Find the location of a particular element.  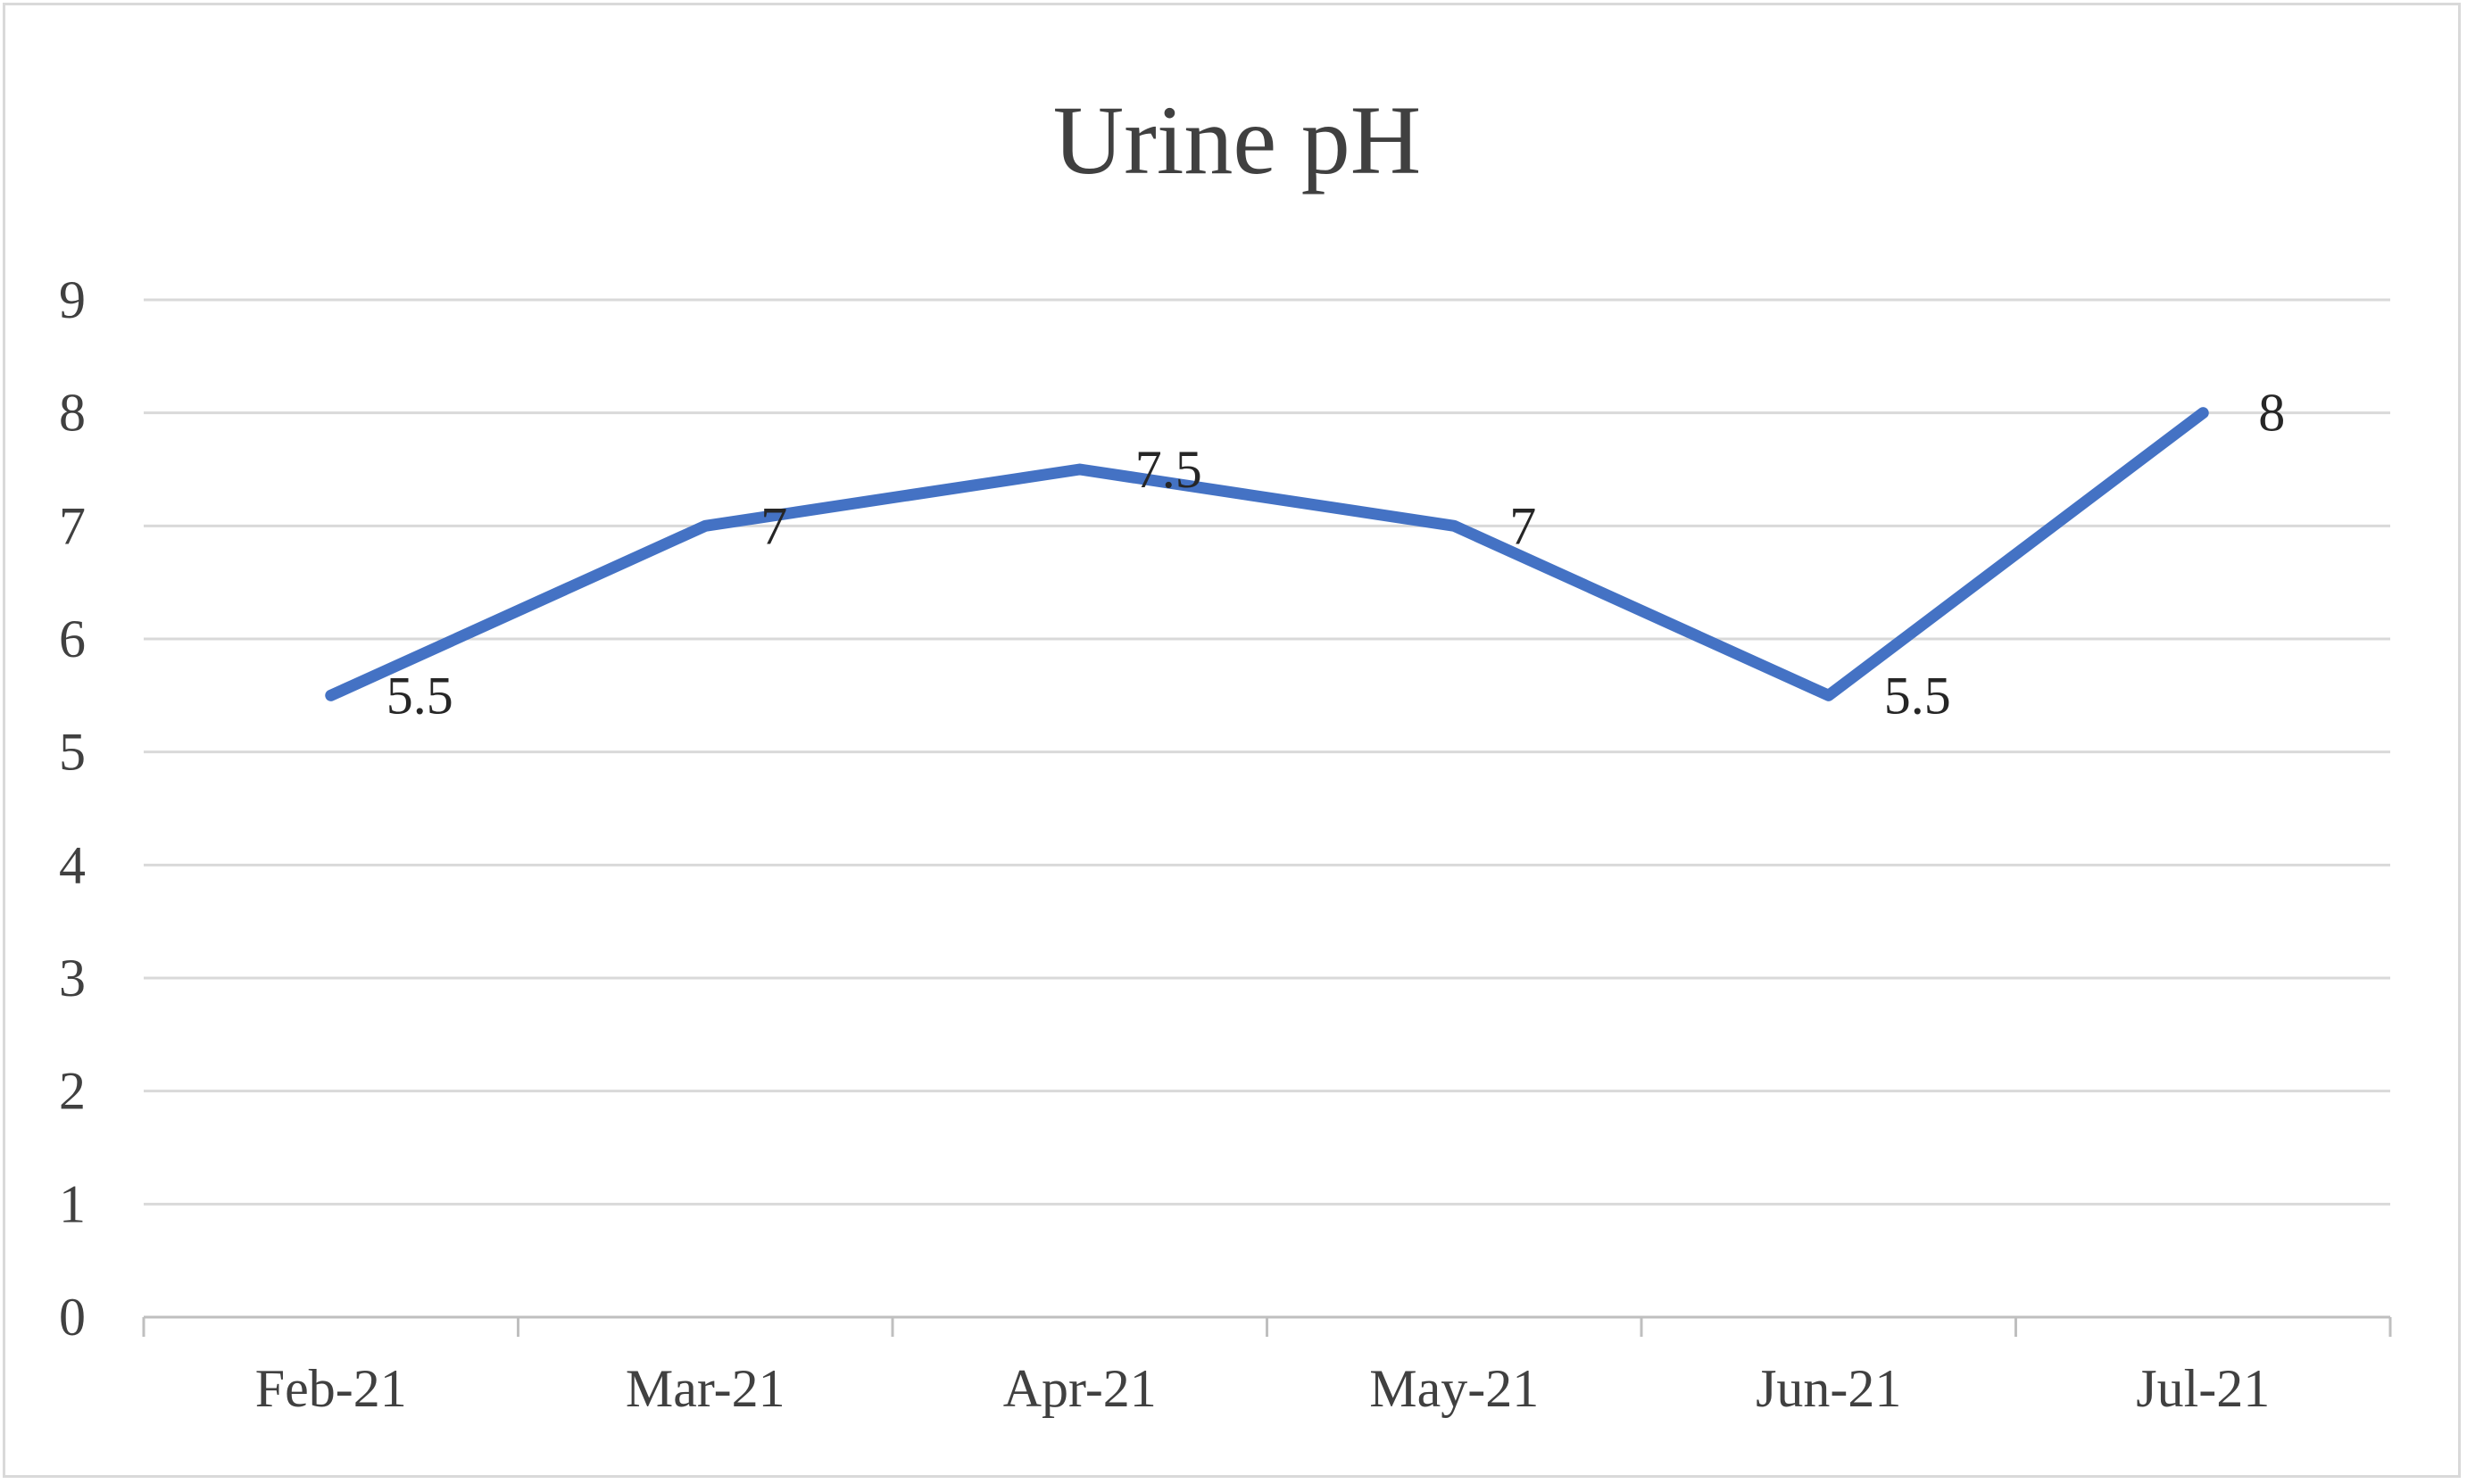

y-tick-label: 2 is located at coordinates (73, 1091).